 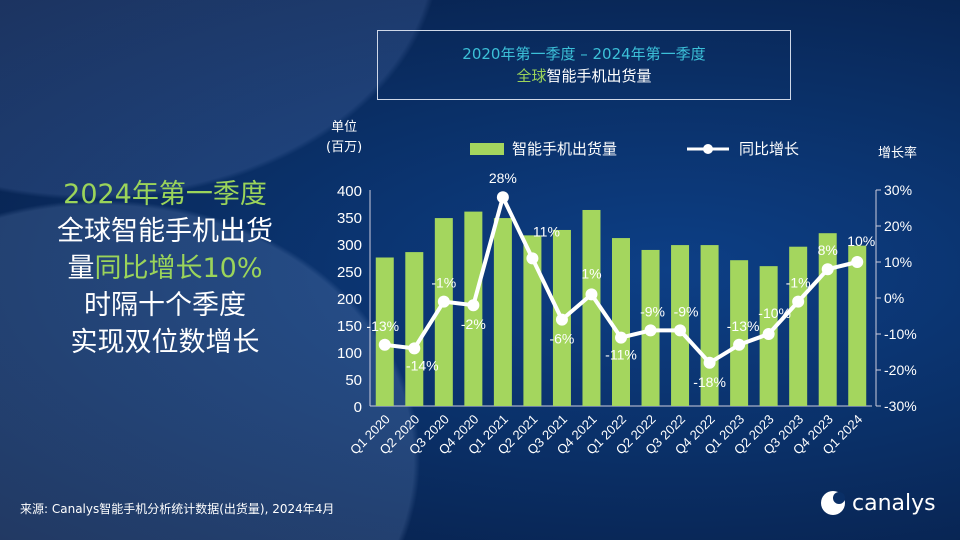 I want to click on y2-axis-label: 增长率, so click(x=898, y=153).